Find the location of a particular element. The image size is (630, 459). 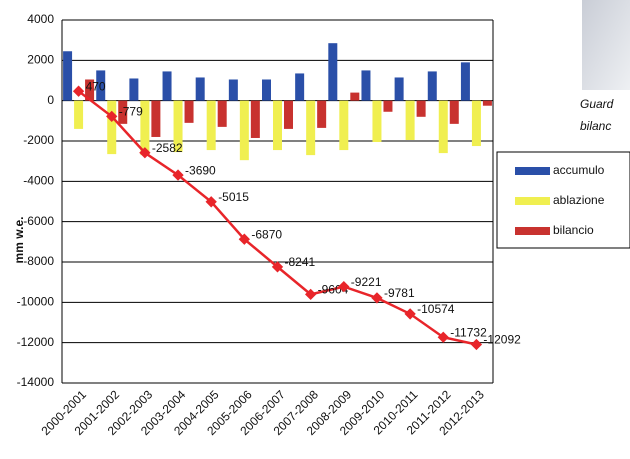

y-tick-label: 0 is located at coordinates (50, 100).